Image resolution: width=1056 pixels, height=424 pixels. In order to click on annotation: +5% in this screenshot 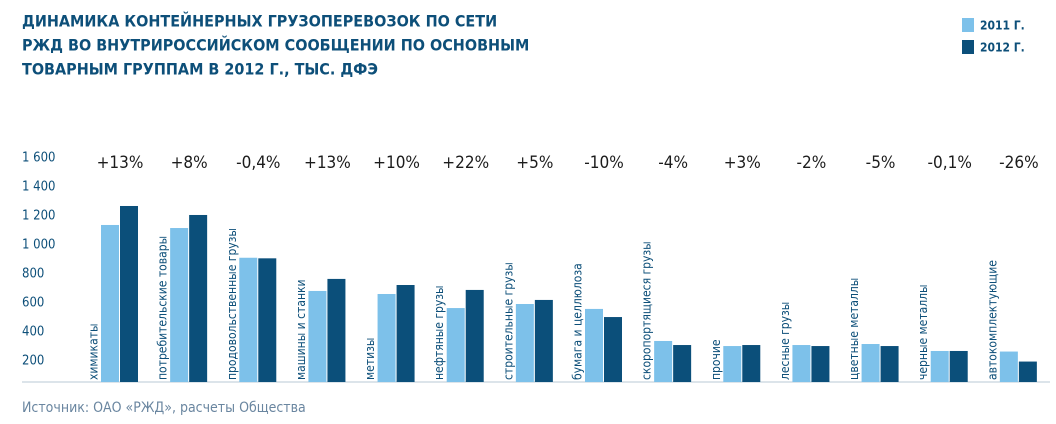, I will do `click(534, 163)`.